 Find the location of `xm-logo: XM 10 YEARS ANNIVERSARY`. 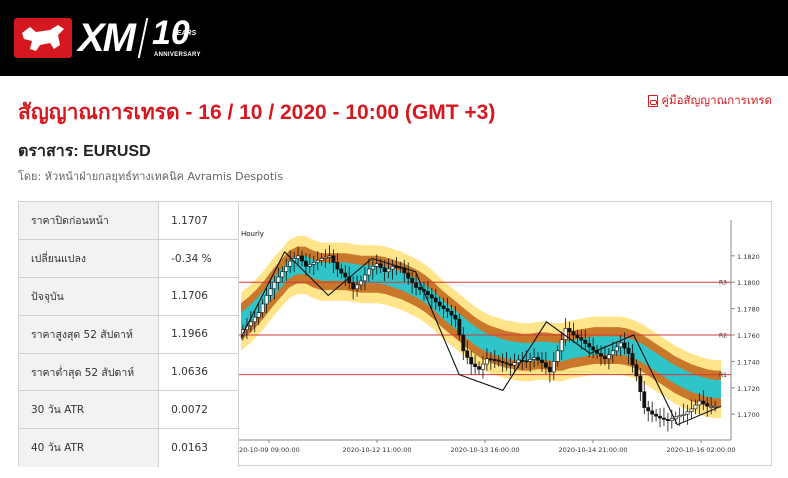

xm-logo: XM 10 YEARS ANNIVERSARY is located at coordinates (111, 38).